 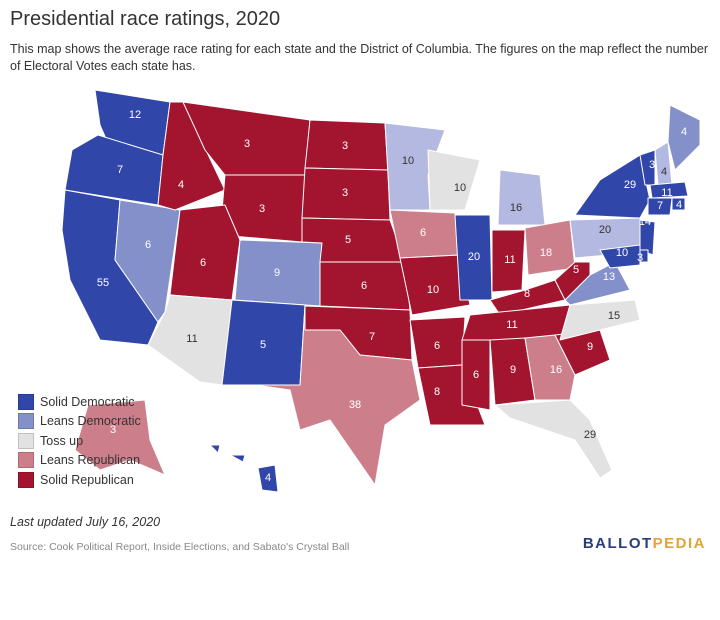 I want to click on state-label-ny: 29, so click(x=630, y=185).